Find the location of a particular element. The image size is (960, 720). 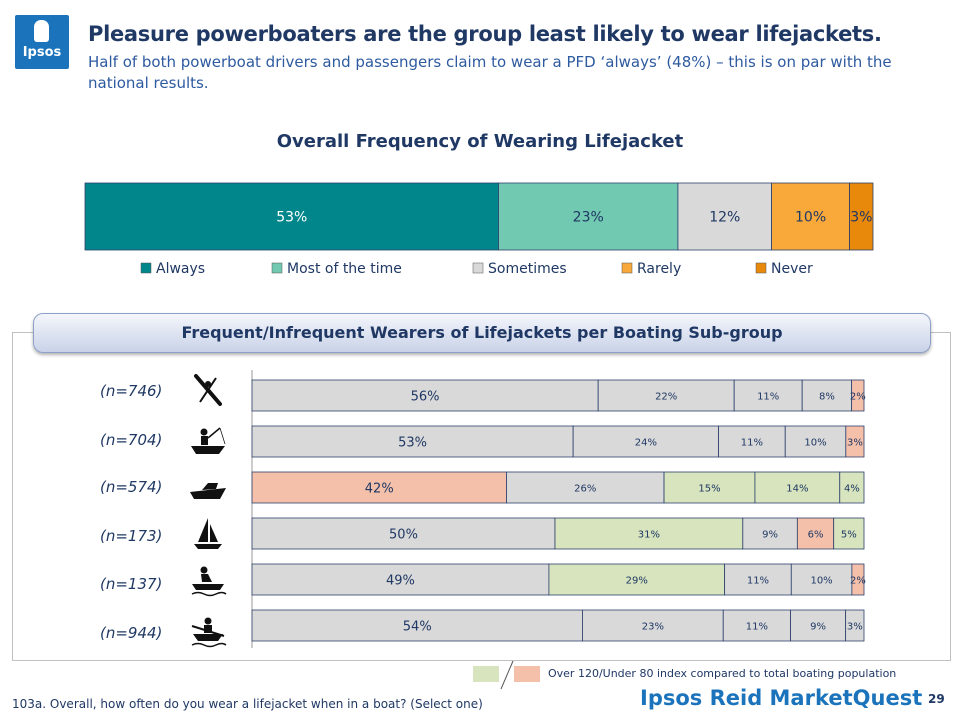

rowboat-icon is located at coordinates (209, 632).